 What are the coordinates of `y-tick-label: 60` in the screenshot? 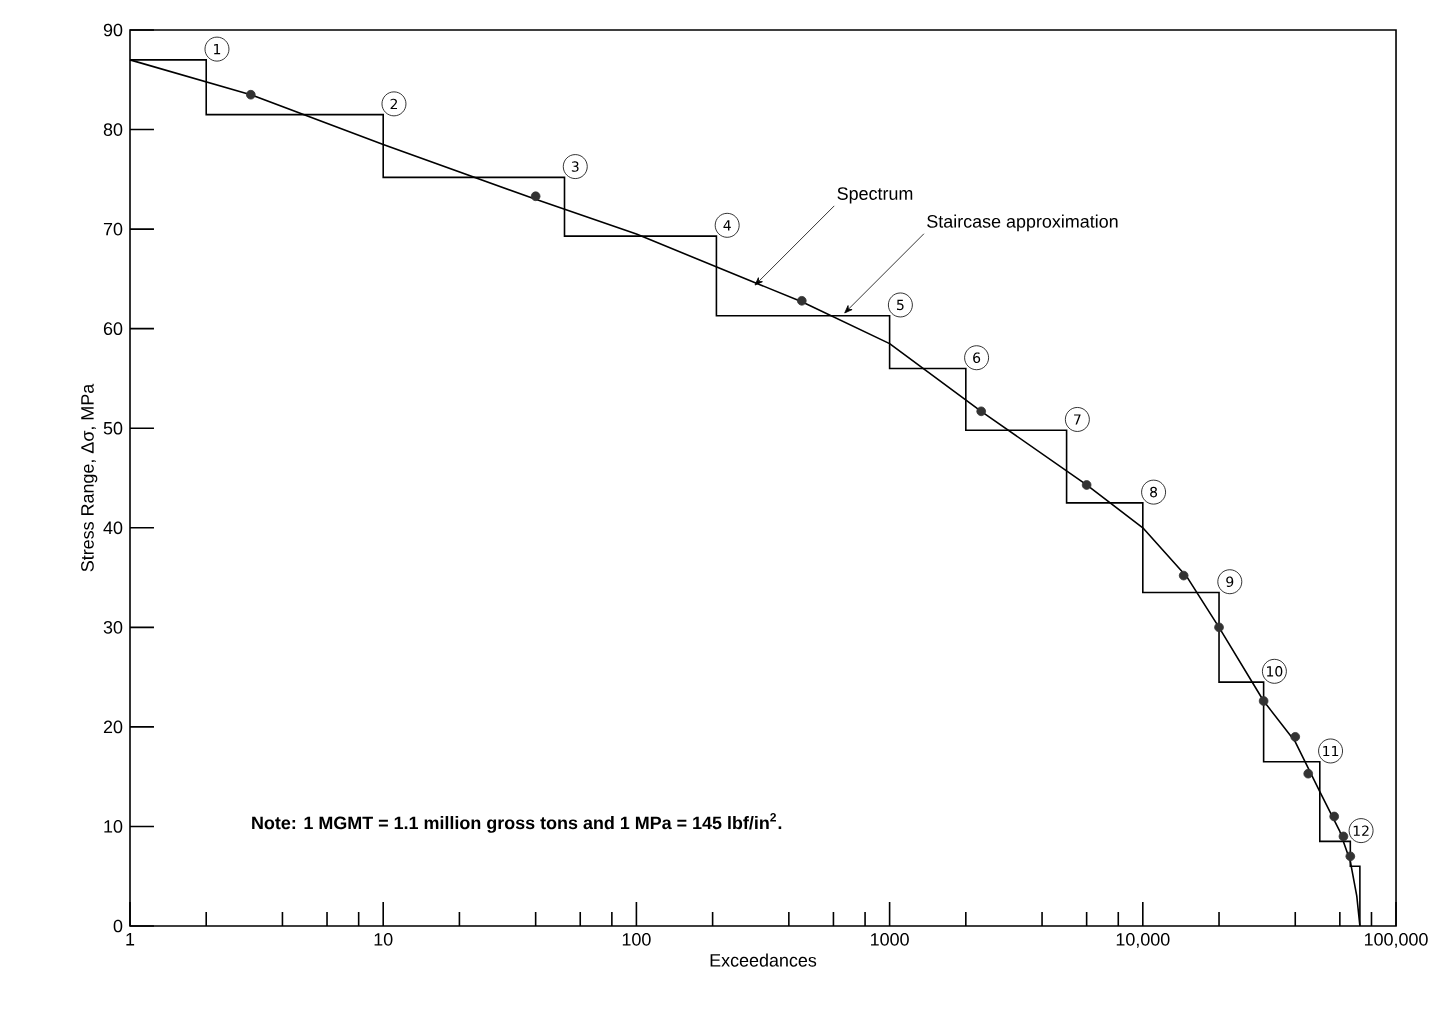 It's located at (113, 329).